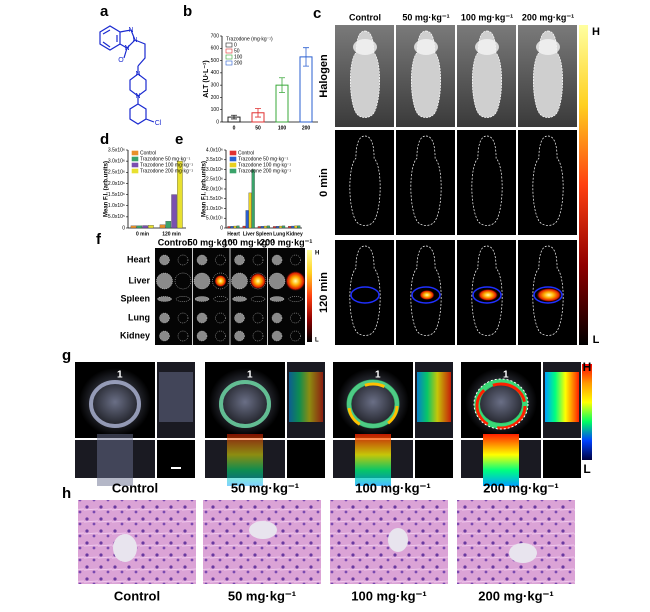 This screenshot has width=650, height=612. What do you see at coordinates (211, 242) in the screenshot?
I see `column-header: 50 mg·kg⁻¹` at bounding box center [211, 242].